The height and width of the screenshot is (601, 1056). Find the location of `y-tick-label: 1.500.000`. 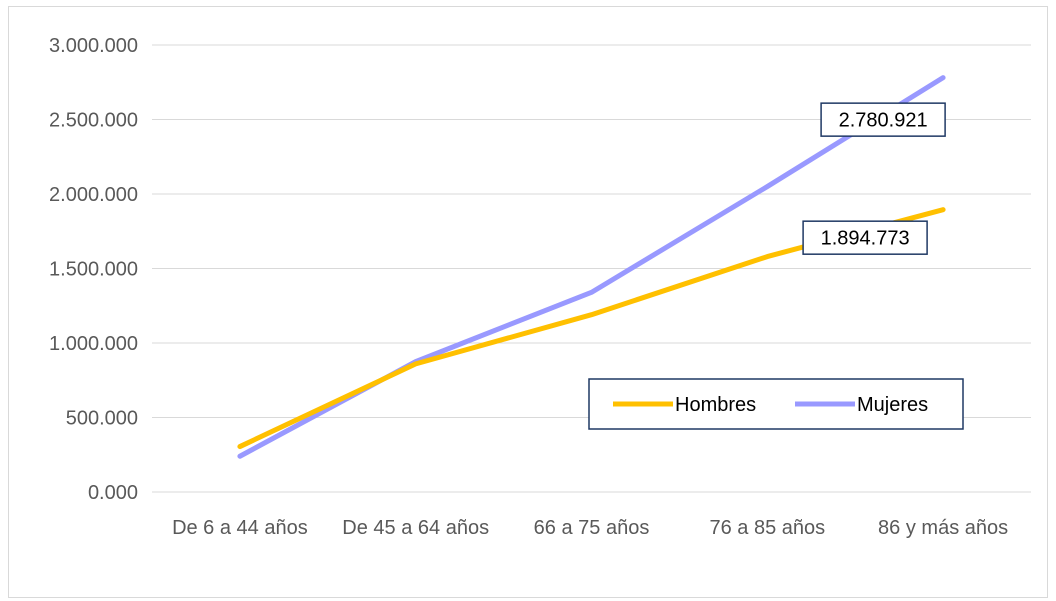

y-tick-label: 1.500.000 is located at coordinates (93, 270).